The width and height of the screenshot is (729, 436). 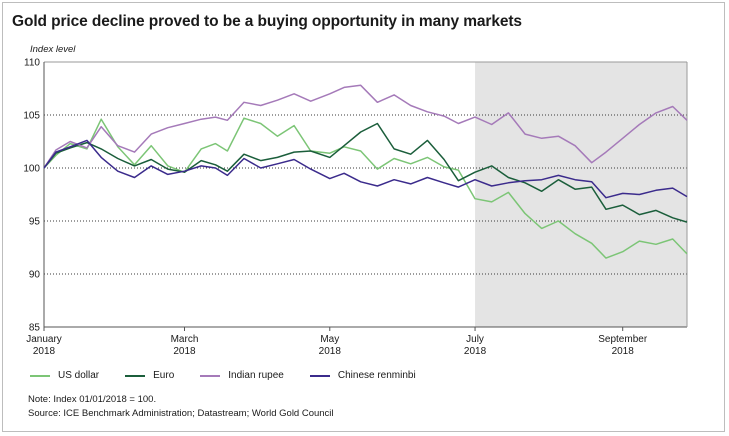 What do you see at coordinates (185, 339) in the screenshot?
I see `x-tick-label: March` at bounding box center [185, 339].